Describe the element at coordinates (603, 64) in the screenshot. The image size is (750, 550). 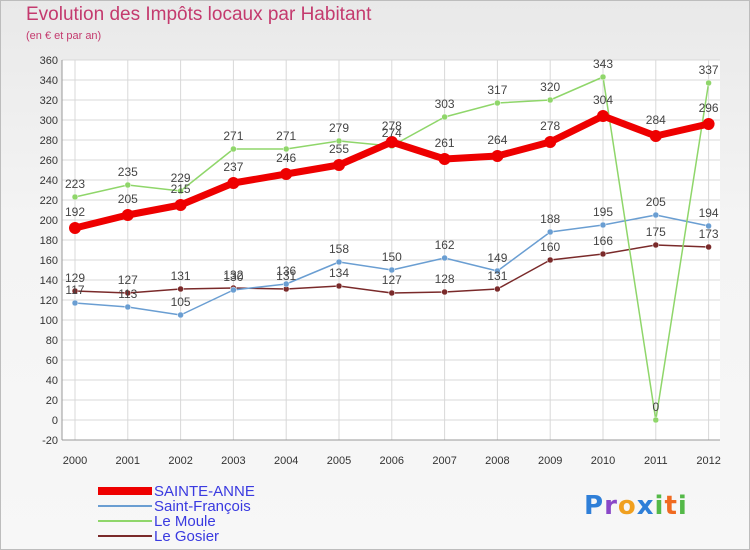
I see `data-label: 343` at that location.